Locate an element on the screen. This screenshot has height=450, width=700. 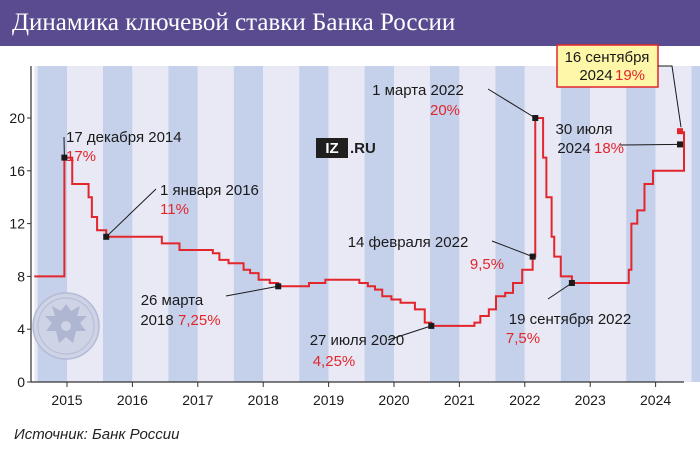
annotation-date: 19 сентября 2022 is located at coordinates (570, 319).